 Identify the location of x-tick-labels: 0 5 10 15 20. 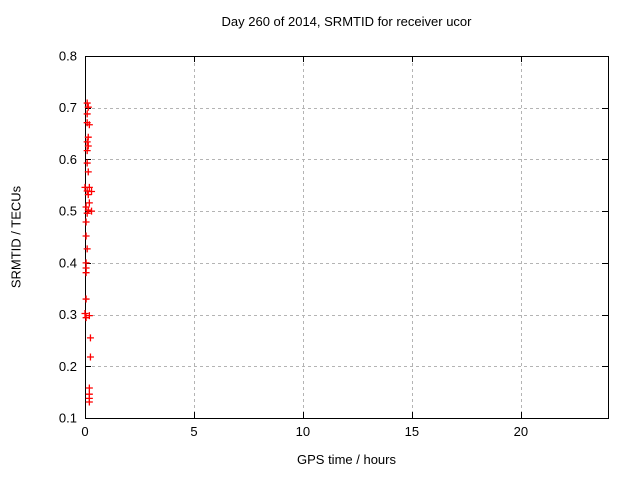
(304, 431).